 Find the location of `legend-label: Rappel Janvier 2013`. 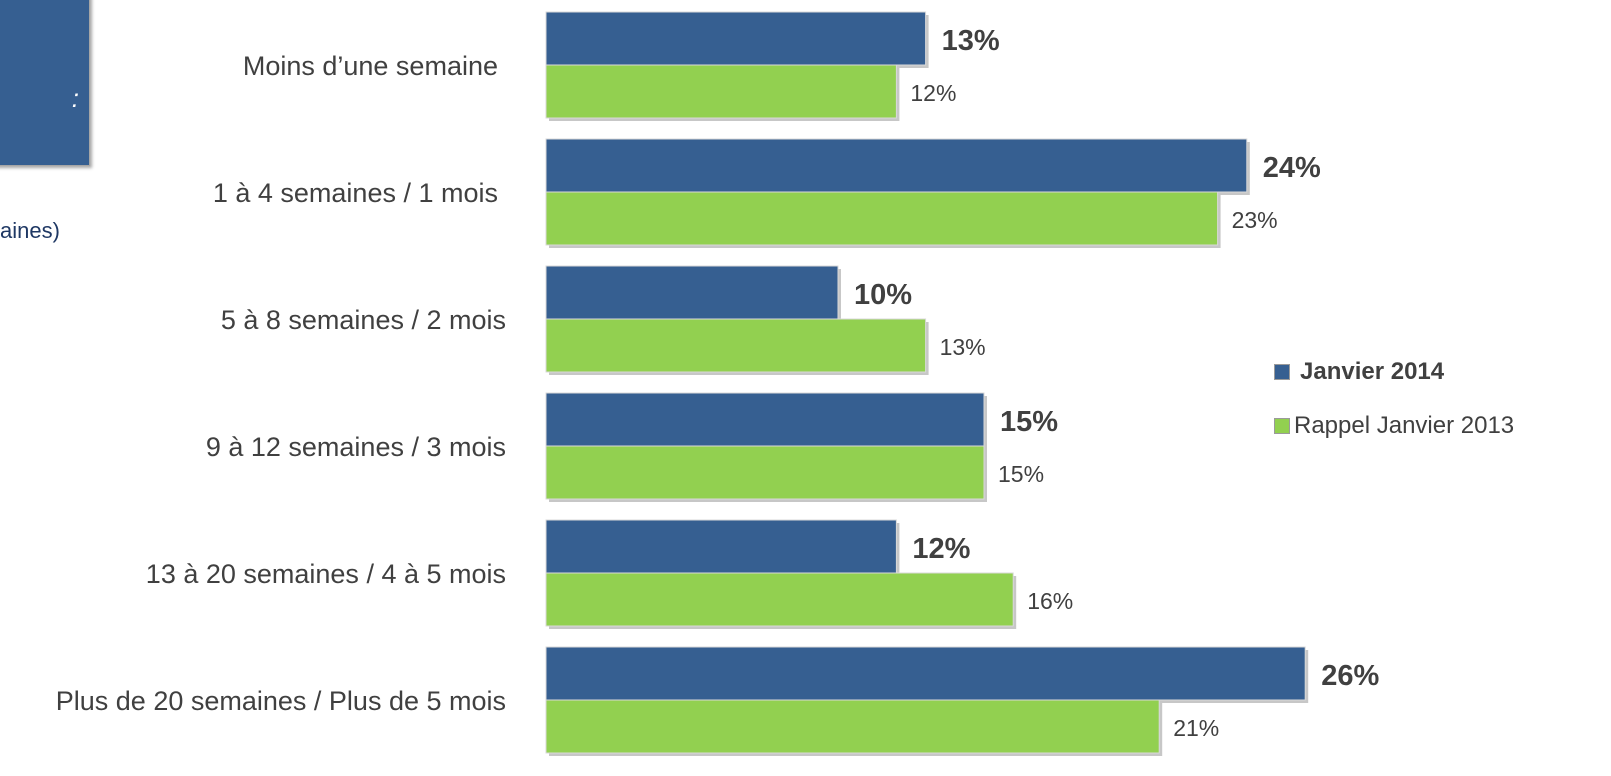

legend-label: Rappel Janvier 2013 is located at coordinates (1404, 425).